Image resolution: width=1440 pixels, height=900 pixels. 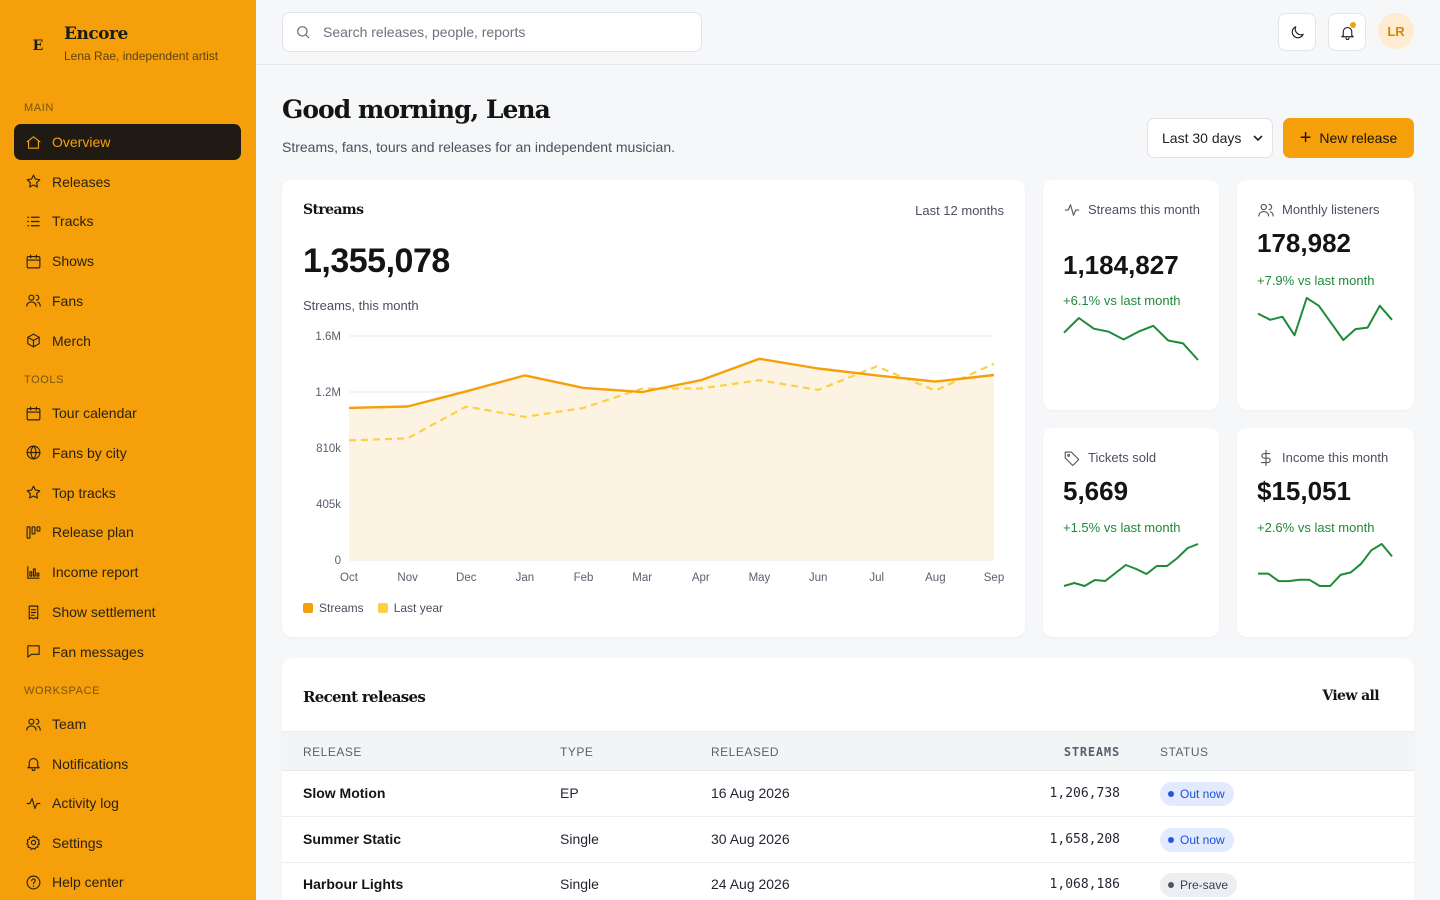 What do you see at coordinates (1084, 884) in the screenshot?
I see `release-streams: 1,068,186` at bounding box center [1084, 884].